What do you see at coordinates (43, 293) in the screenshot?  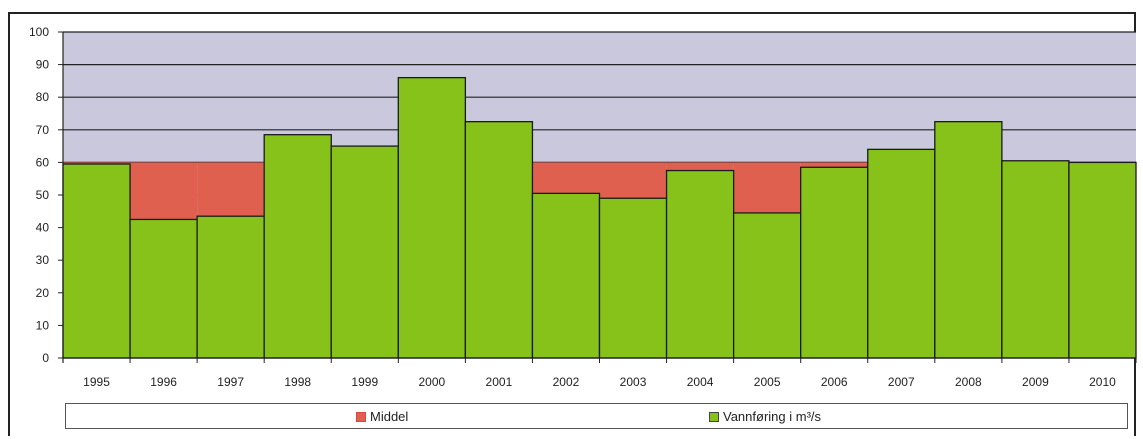 I see `y-tick-label-20: 20` at bounding box center [43, 293].